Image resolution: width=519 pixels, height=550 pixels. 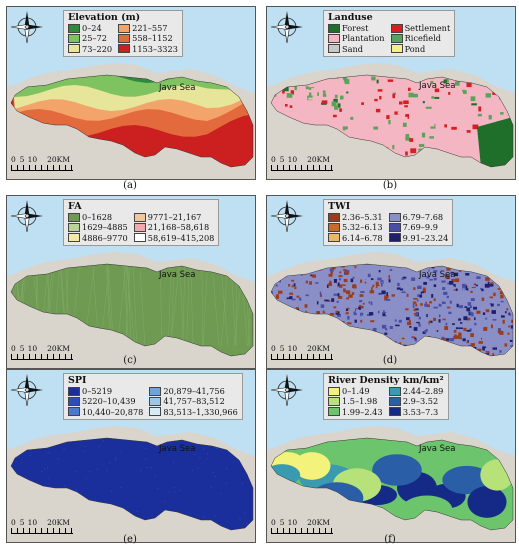 I want to click on legend-label: Forest, so click(x=355, y=28).